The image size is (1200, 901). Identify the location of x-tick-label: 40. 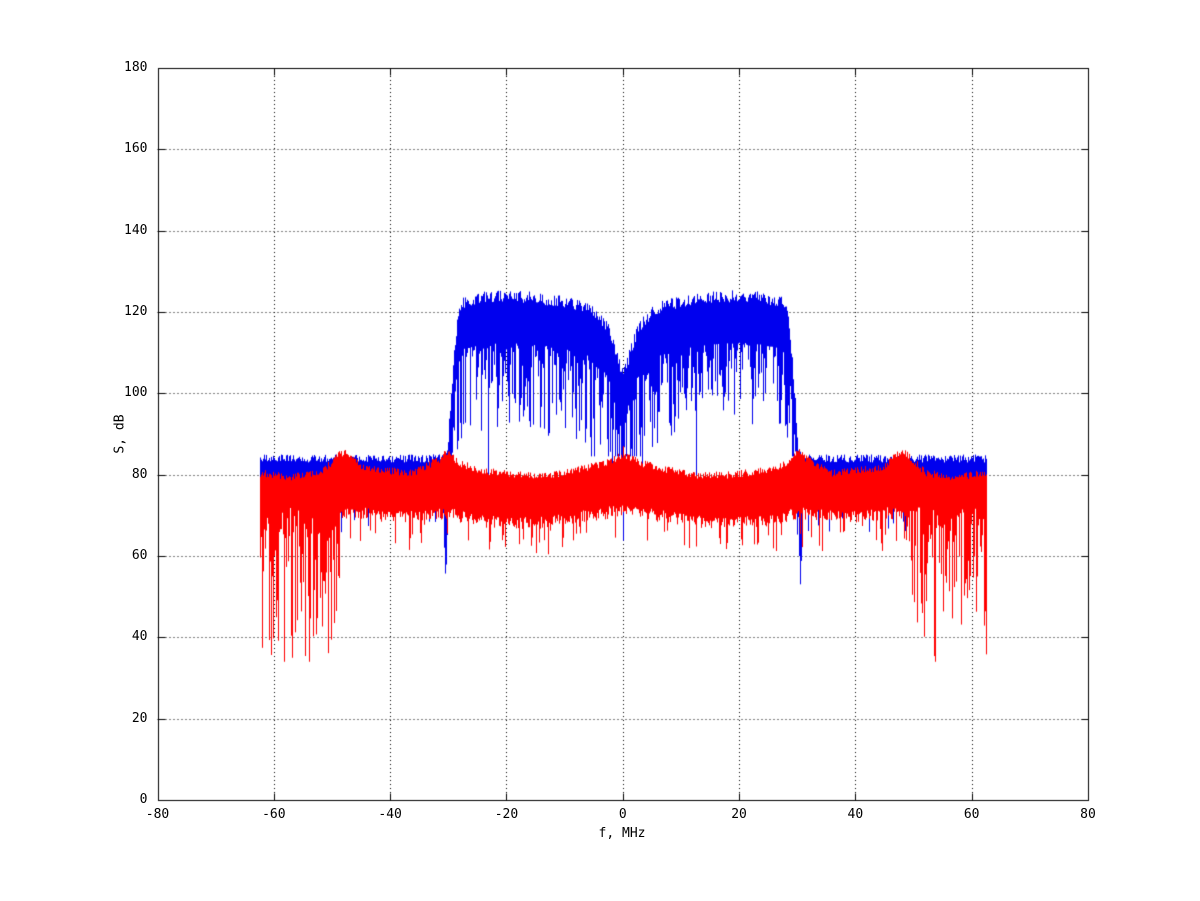
(855, 814).